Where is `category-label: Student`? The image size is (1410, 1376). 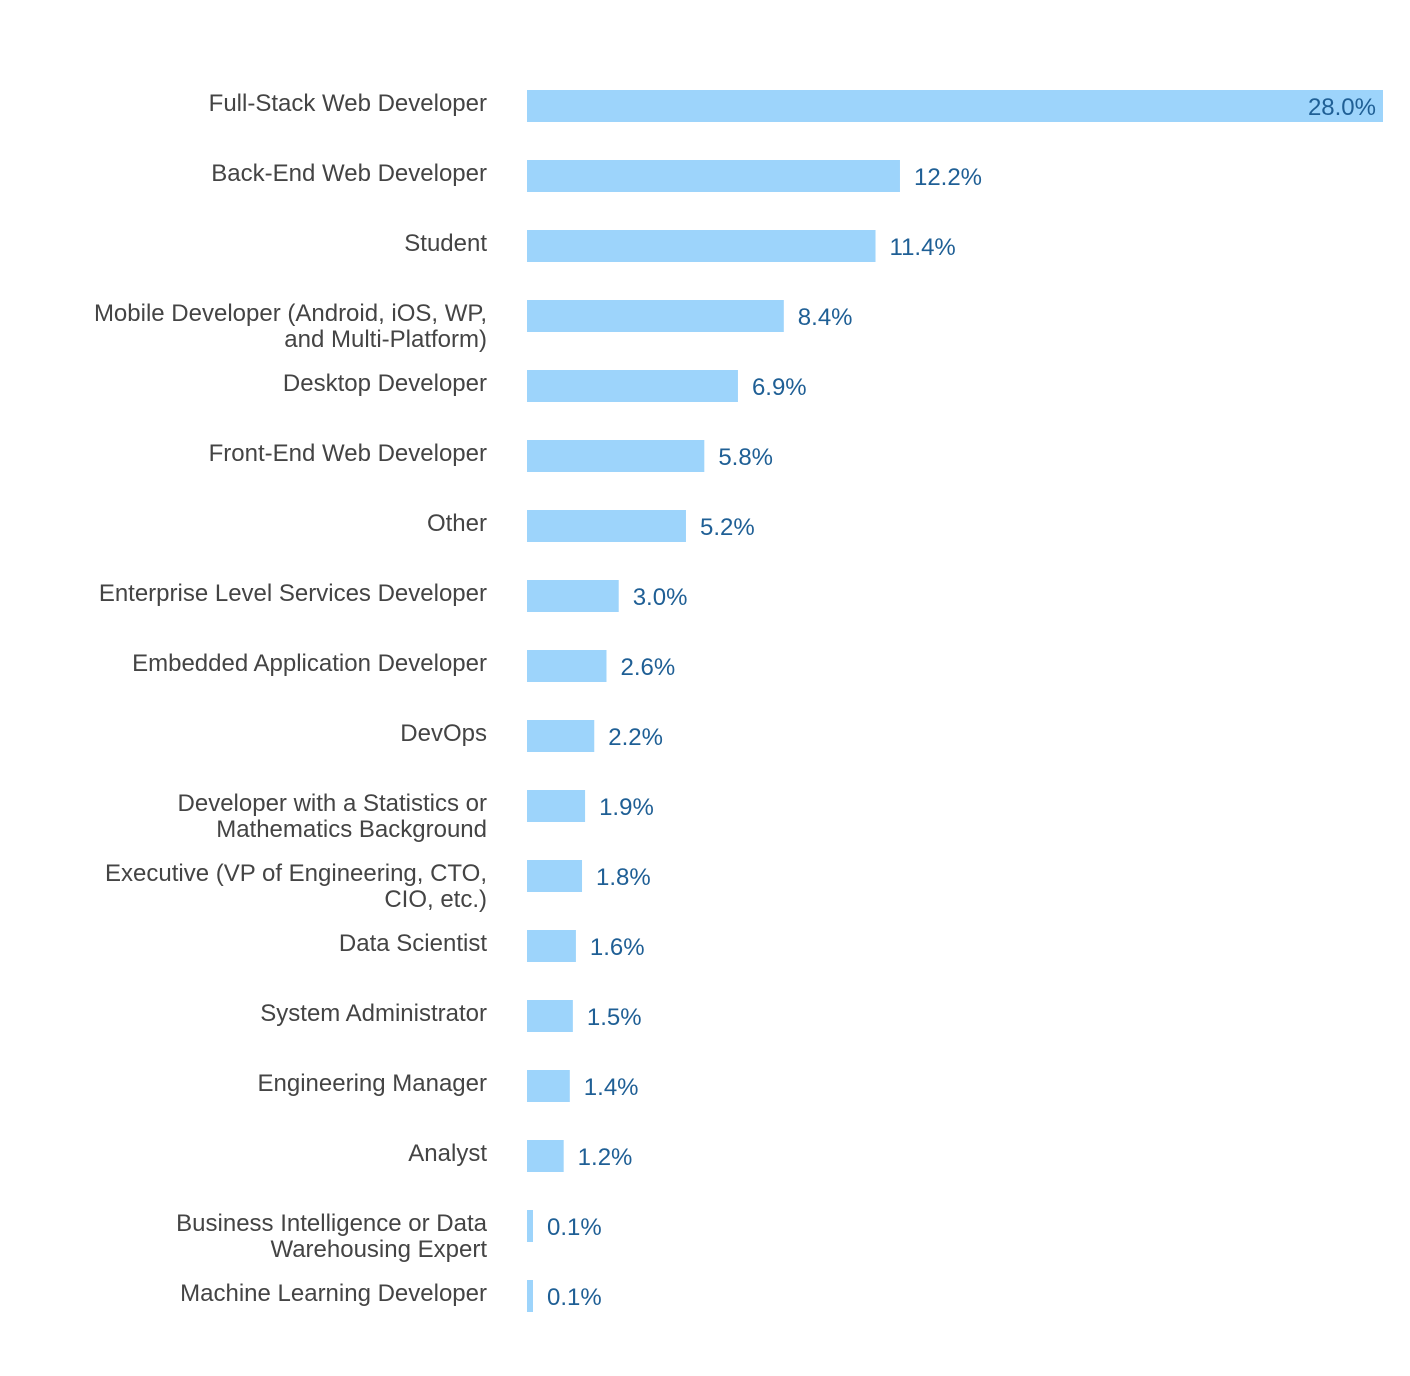 category-label: Student is located at coordinates (445, 243).